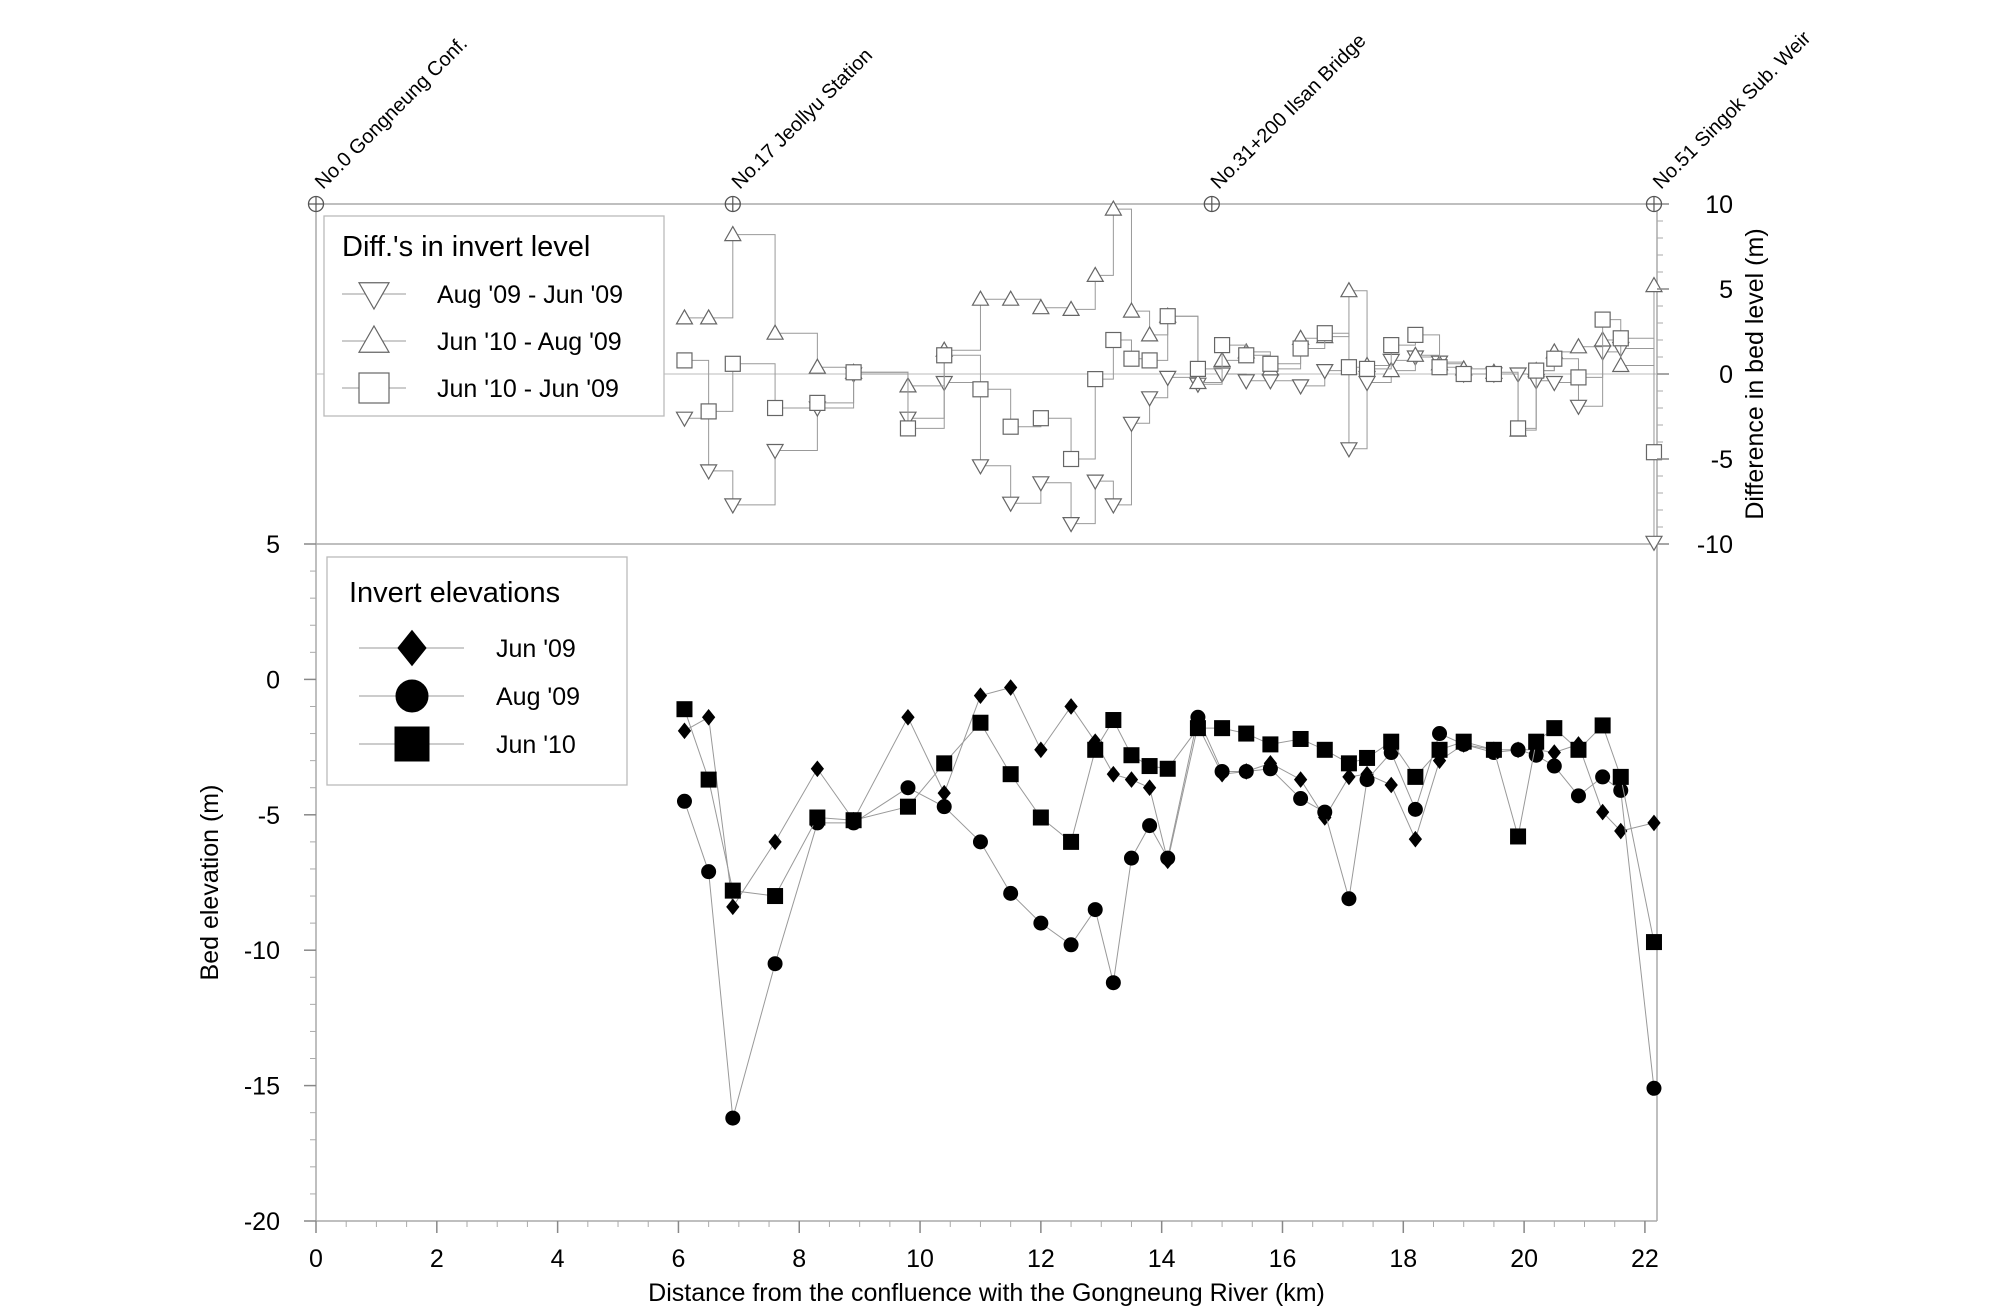  Describe the element at coordinates (528, 389) in the screenshot. I see `diff-legend-label: Jun '10 - Jun '09` at that location.